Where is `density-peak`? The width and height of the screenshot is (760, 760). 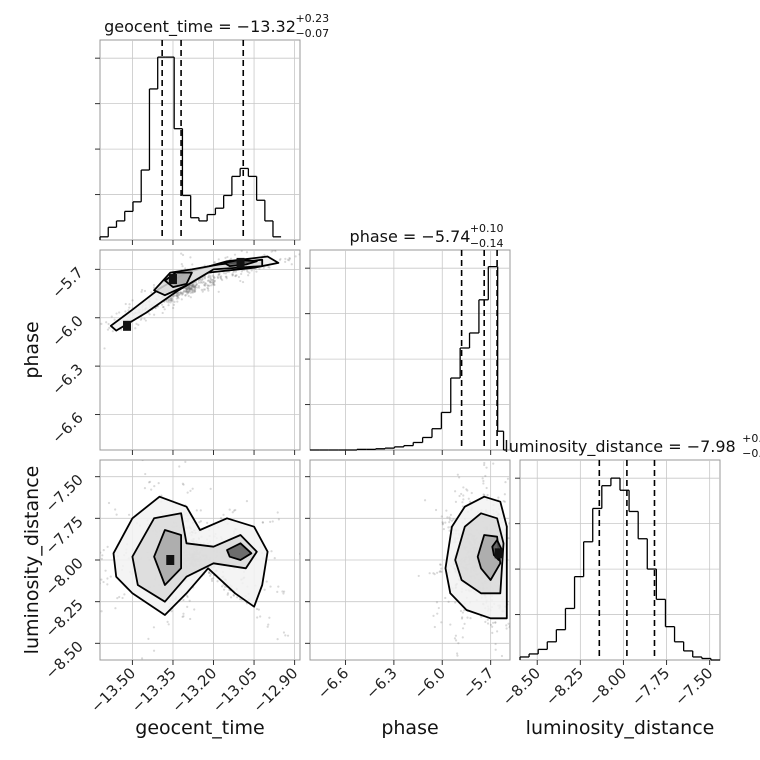 density-peak is located at coordinates (170, 560).